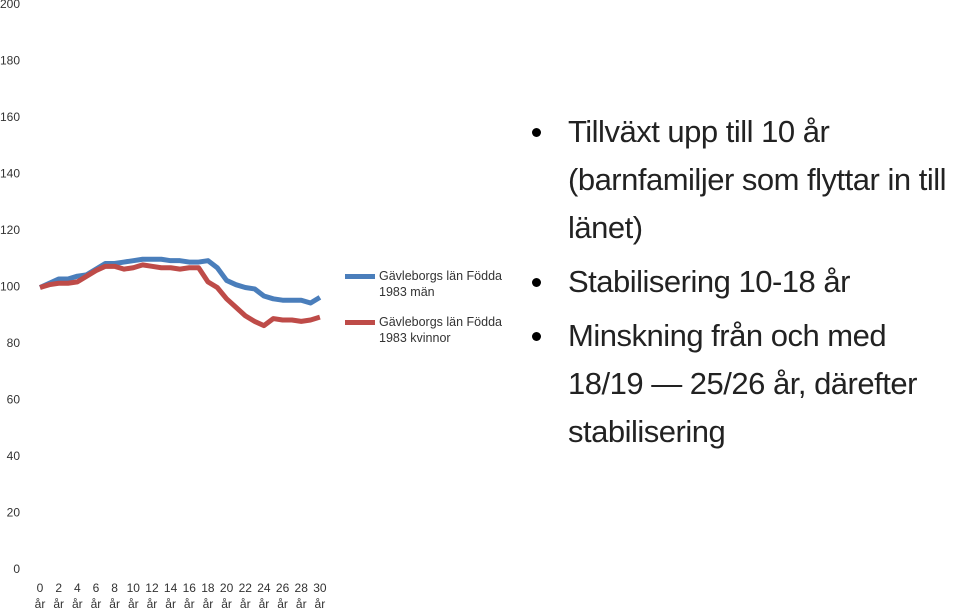  Describe the element at coordinates (245, 596) in the screenshot. I see `x-tick-label: 22 år` at that location.